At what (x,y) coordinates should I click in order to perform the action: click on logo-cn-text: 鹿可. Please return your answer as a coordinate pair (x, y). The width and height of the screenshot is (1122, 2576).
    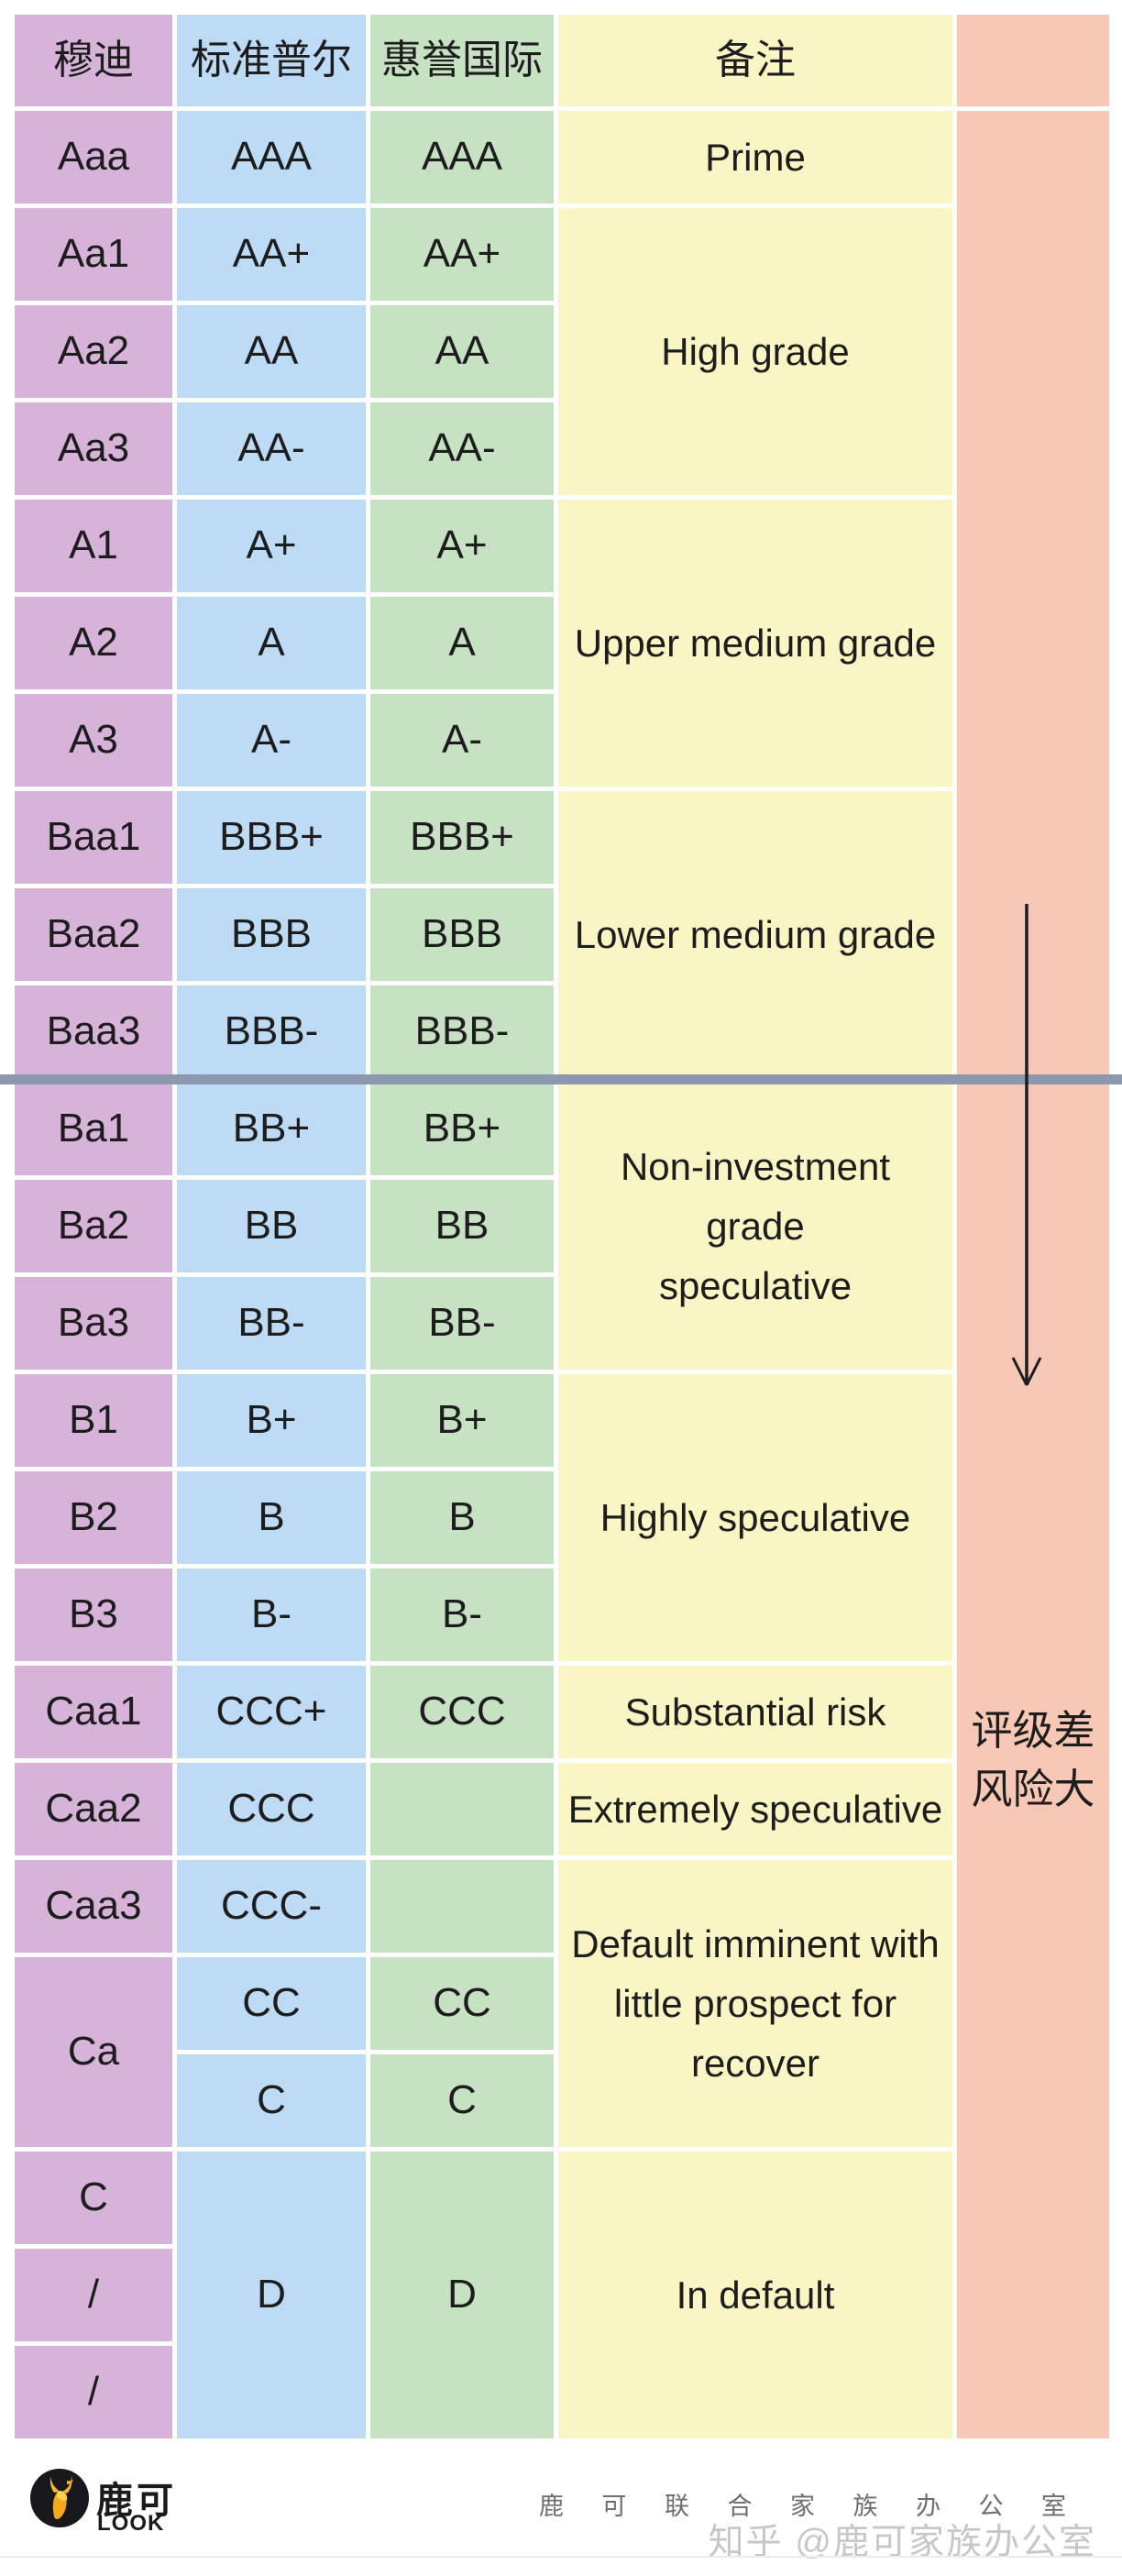
    Looking at the image, I should click on (136, 2501).